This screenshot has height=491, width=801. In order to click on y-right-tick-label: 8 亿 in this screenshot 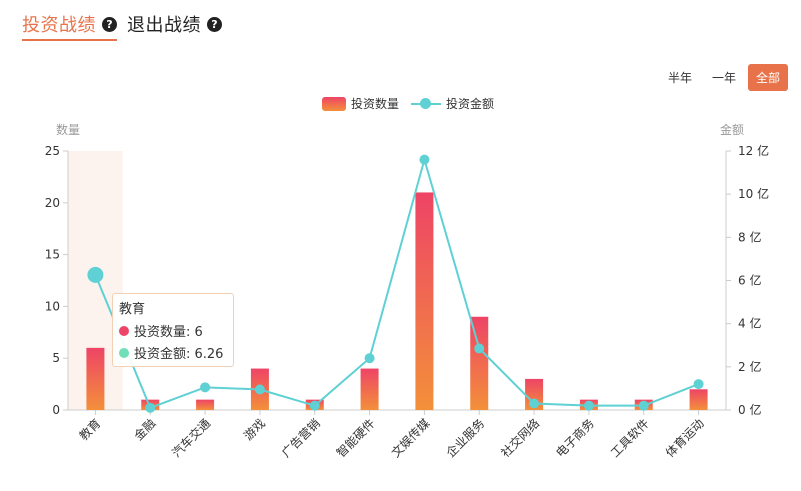, I will do `click(749, 236)`.